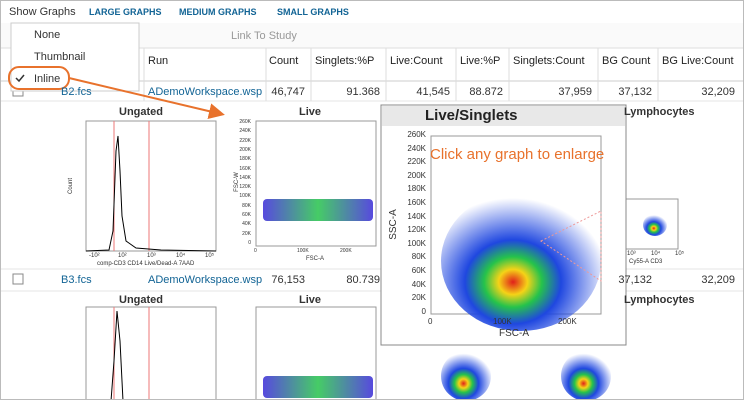 The image size is (744, 400). Describe the element at coordinates (42, 12) in the screenshot. I see `show-graphs: Show Graphs` at that location.